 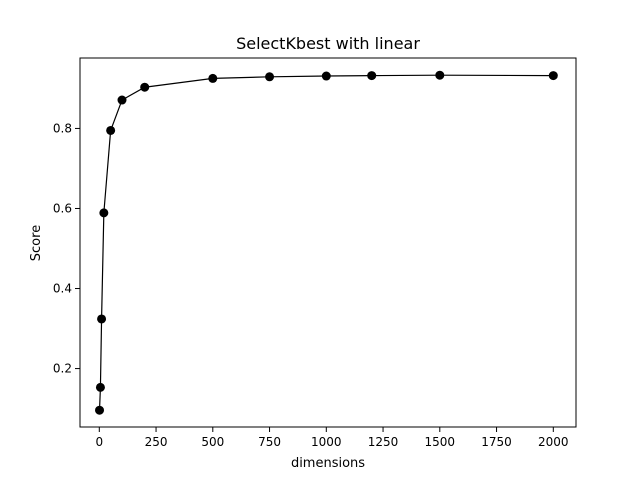 What do you see at coordinates (62, 369) in the screenshot?
I see `y-tick-label: 0.2` at bounding box center [62, 369].